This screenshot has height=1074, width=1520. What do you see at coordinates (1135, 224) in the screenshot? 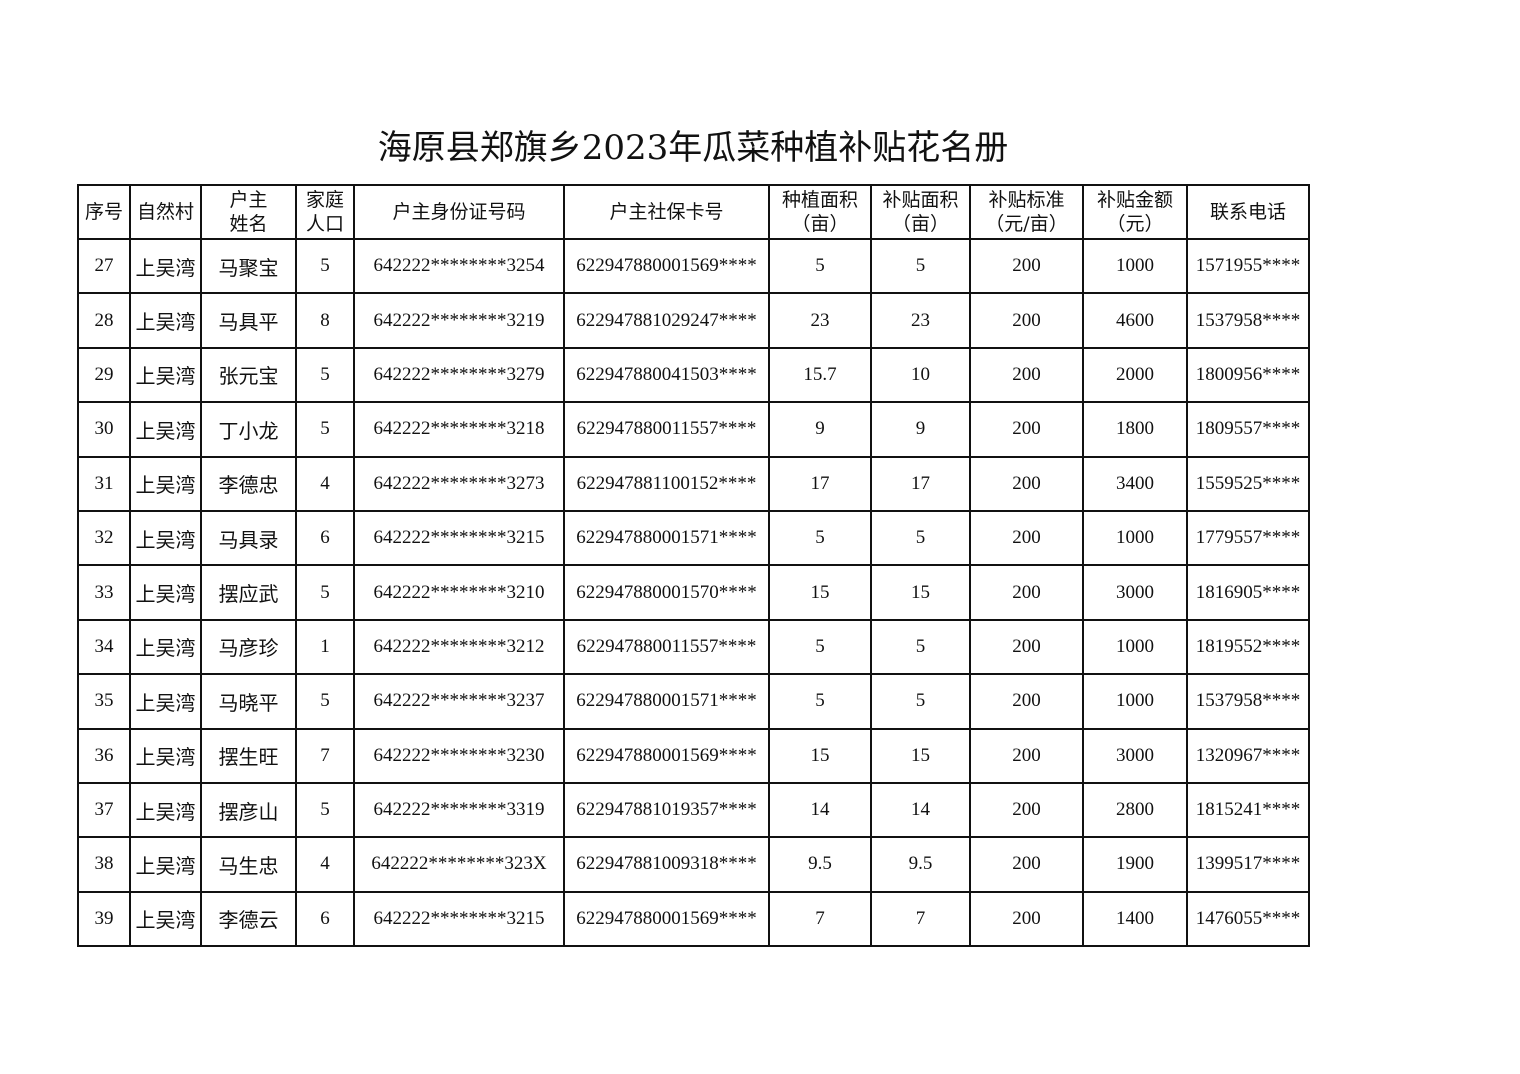
I see `header-line-2: （元）` at bounding box center [1135, 224].